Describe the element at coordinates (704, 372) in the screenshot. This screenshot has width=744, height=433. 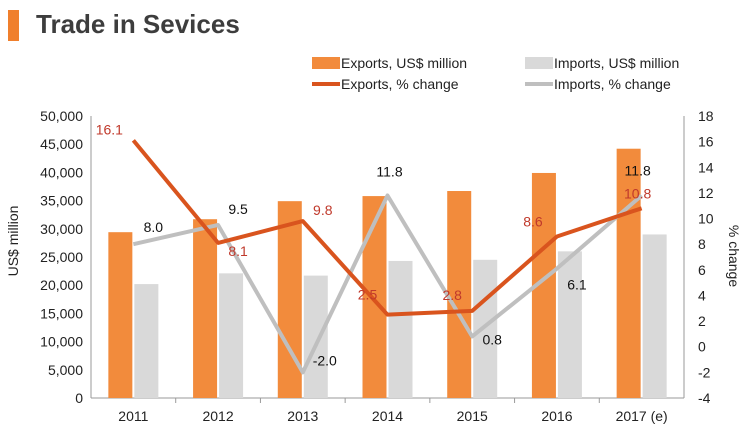
I see `y2-tick-label: -2` at that location.